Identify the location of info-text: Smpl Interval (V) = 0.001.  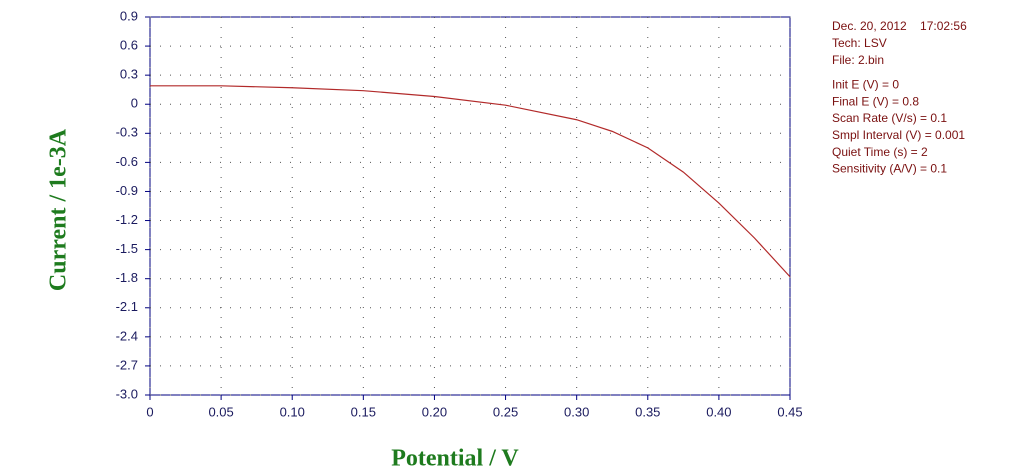
(898, 135).